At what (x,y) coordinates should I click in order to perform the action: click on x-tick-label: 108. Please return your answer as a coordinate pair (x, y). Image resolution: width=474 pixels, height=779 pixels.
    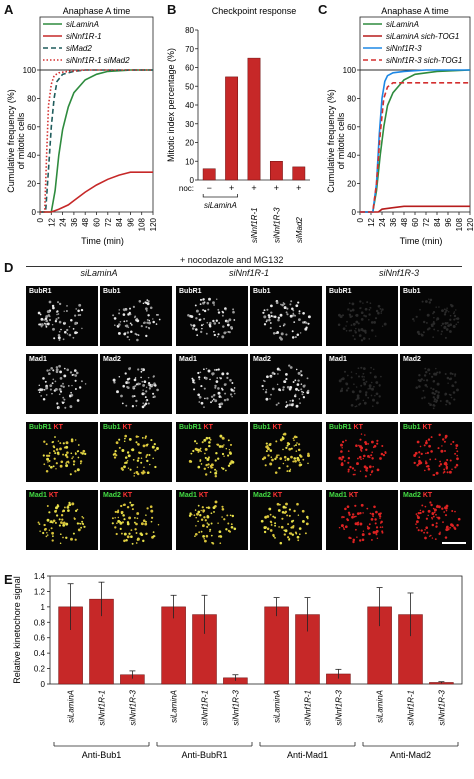
    Looking at the image, I should click on (459, 224).